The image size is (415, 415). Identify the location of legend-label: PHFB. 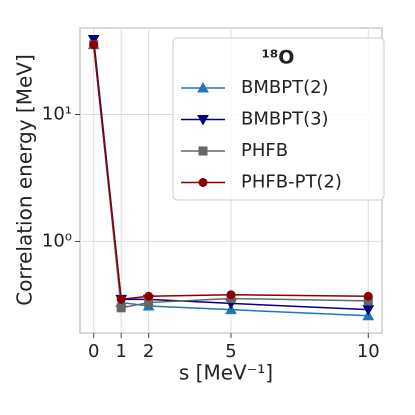
(264, 150).